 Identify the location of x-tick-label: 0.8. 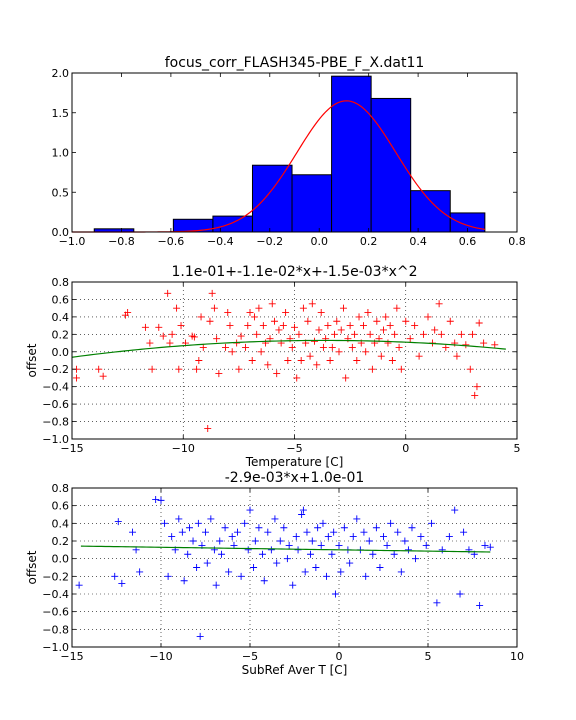
(517, 241).